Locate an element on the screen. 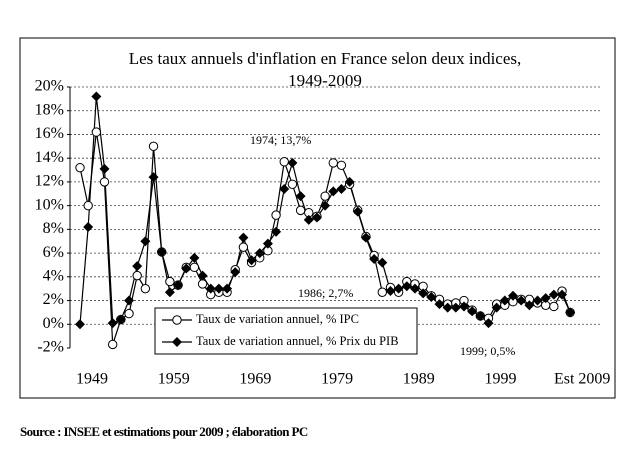  y-tick-label: 4% is located at coordinates (53, 275).